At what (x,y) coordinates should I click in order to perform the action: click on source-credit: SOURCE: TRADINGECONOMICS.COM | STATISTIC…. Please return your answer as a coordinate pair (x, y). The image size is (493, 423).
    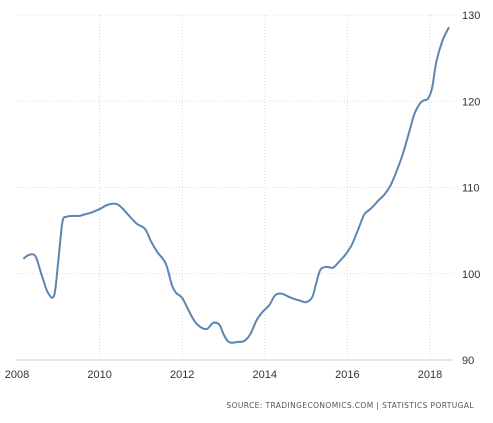
    Looking at the image, I should click on (350, 405).